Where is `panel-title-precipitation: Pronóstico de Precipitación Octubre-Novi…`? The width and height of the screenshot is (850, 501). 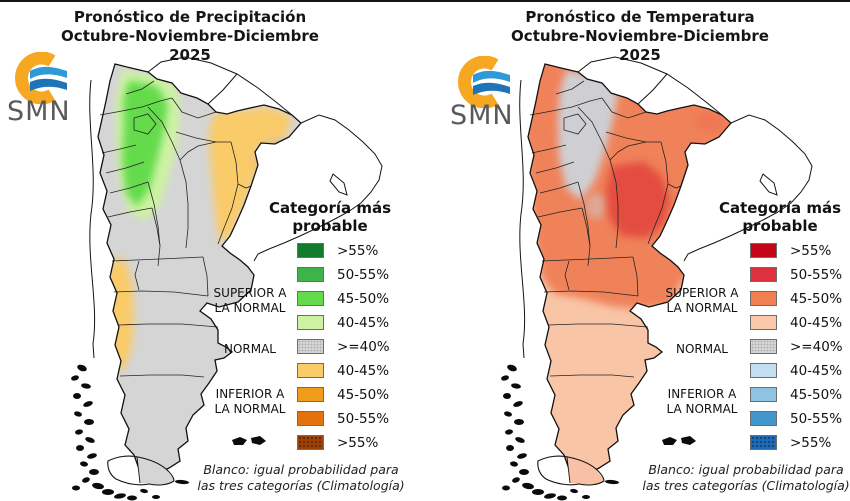 panel-title-precipitation: Pronóstico de Precipitación Octubre-Novi… is located at coordinates (190, 36).